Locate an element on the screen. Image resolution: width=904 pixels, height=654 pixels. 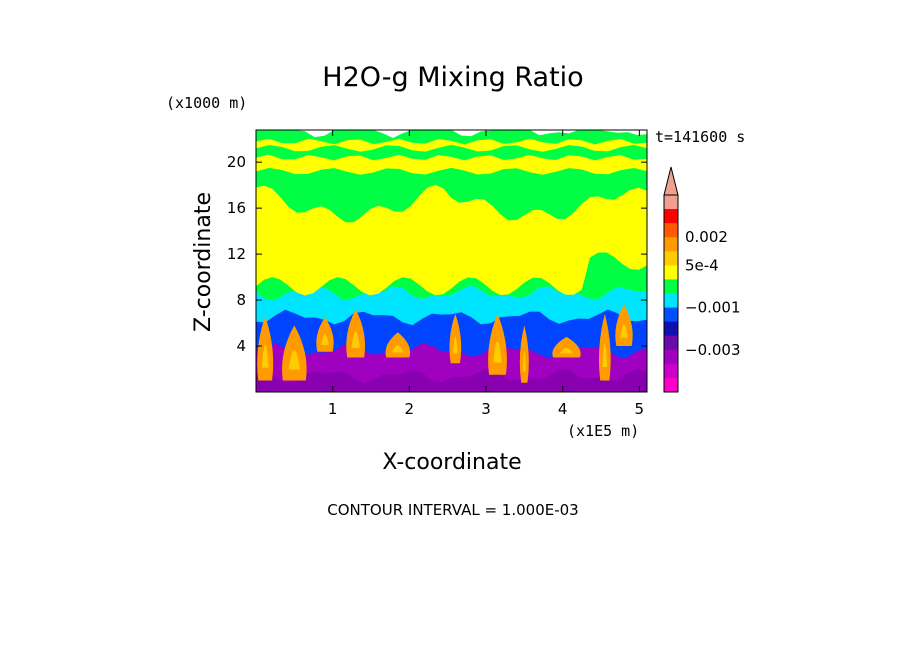
colorbar-extend-arrow is located at coordinates (671, 181).